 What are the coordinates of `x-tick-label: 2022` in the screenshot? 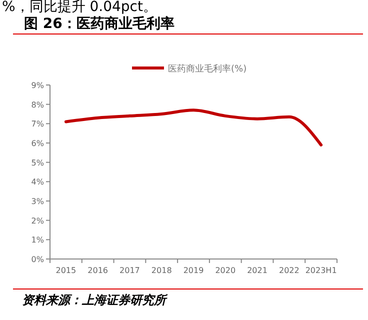 It's located at (289, 270).